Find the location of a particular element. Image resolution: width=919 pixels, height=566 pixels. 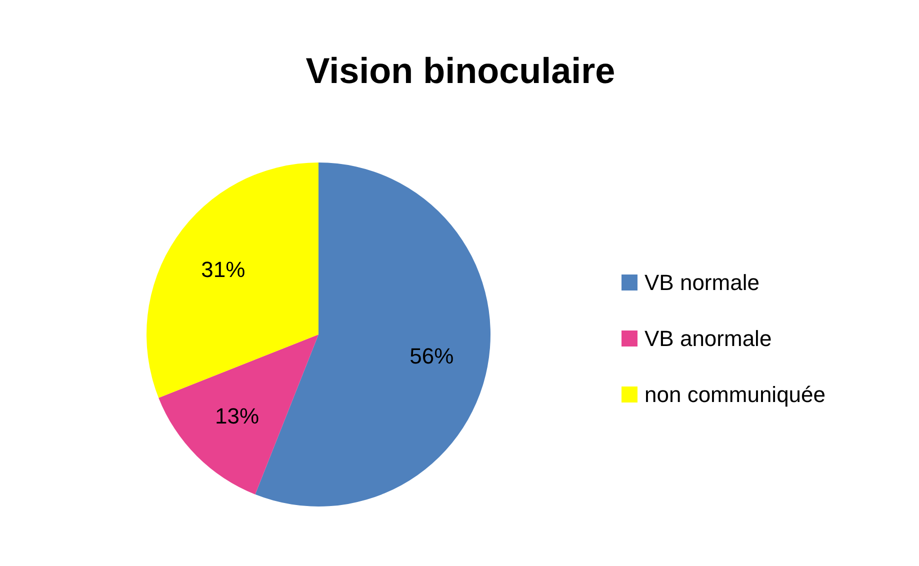

legend-label: non communiquée is located at coordinates (735, 394).